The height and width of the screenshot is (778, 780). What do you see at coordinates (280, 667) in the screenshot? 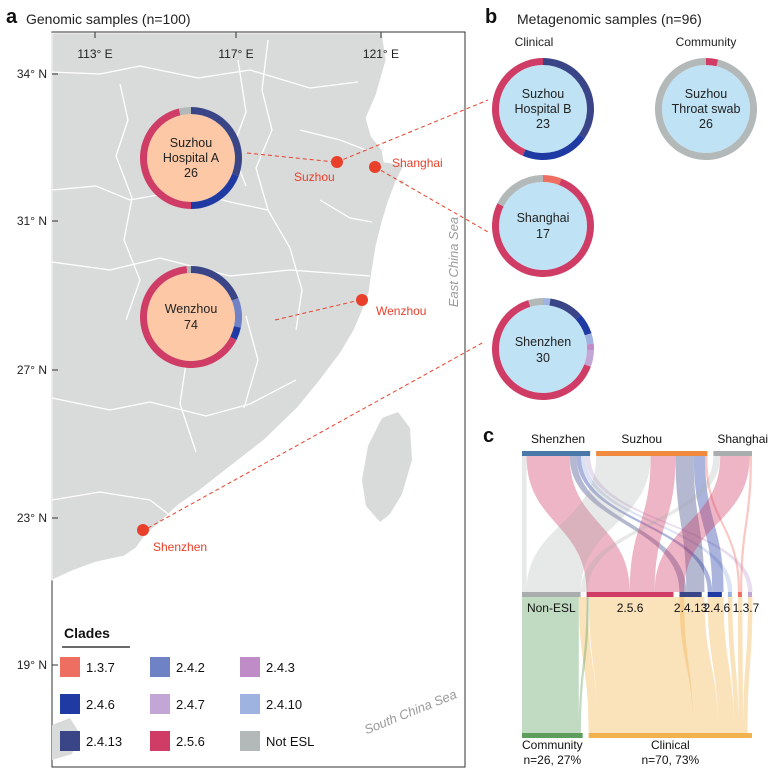
I see `legend-label: 2.4.3` at bounding box center [280, 667].